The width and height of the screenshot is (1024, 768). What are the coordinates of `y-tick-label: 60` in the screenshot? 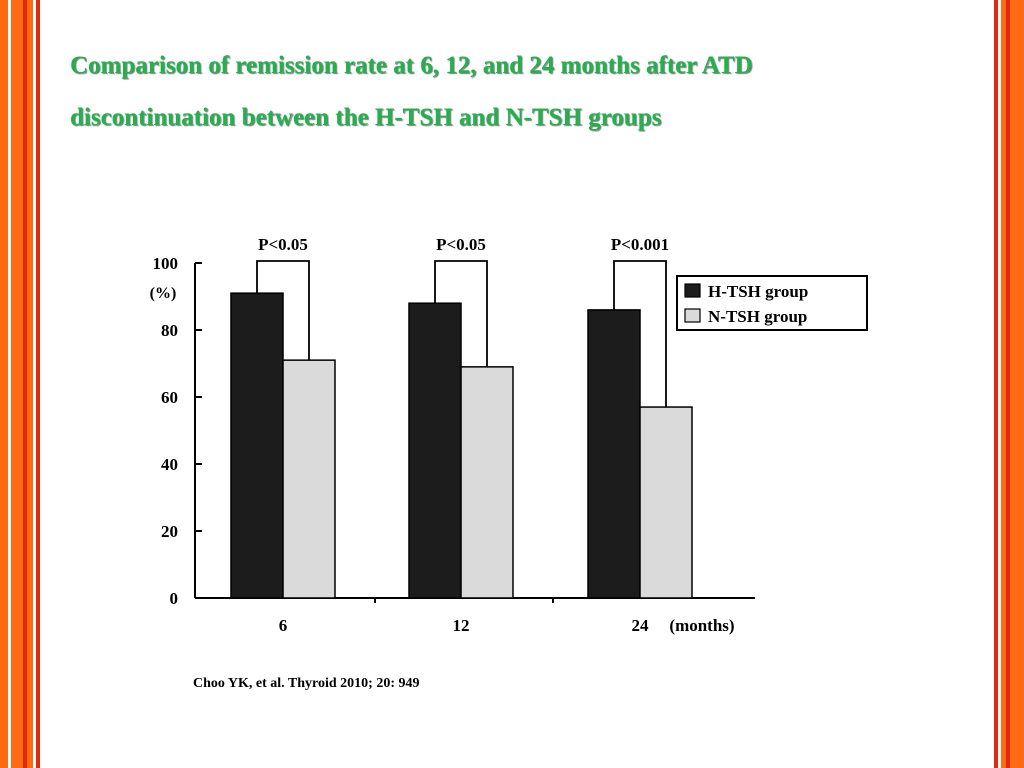 It's located at (169, 397).